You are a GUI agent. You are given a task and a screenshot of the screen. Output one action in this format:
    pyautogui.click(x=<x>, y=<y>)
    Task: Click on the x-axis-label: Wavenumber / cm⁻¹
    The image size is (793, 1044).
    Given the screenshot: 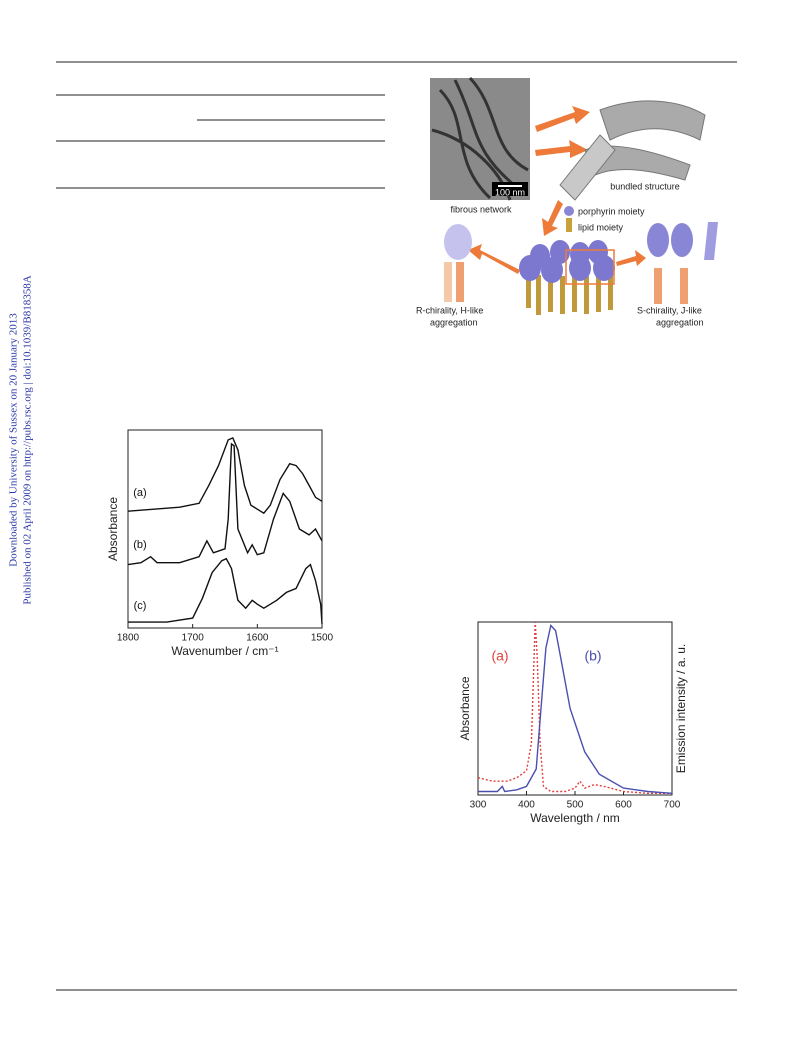 What is the action you would take?
    pyautogui.click(x=224, y=651)
    